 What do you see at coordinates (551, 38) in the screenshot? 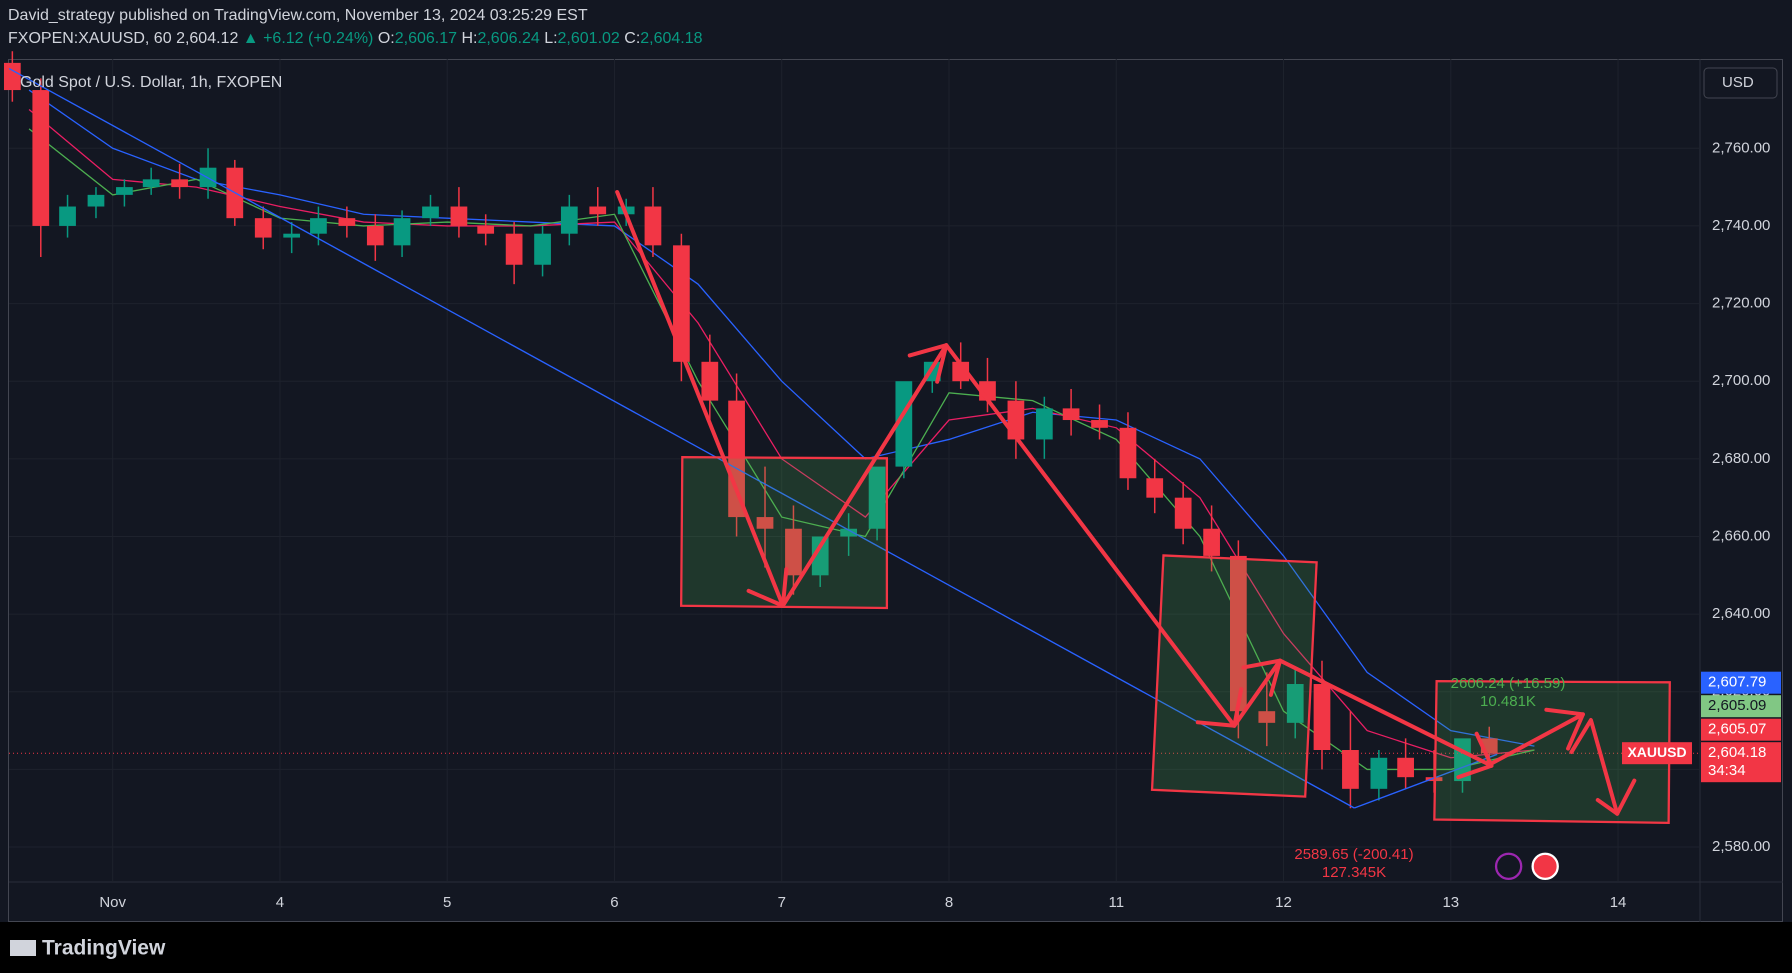
I see `ohlc-label: L:` at bounding box center [551, 38].